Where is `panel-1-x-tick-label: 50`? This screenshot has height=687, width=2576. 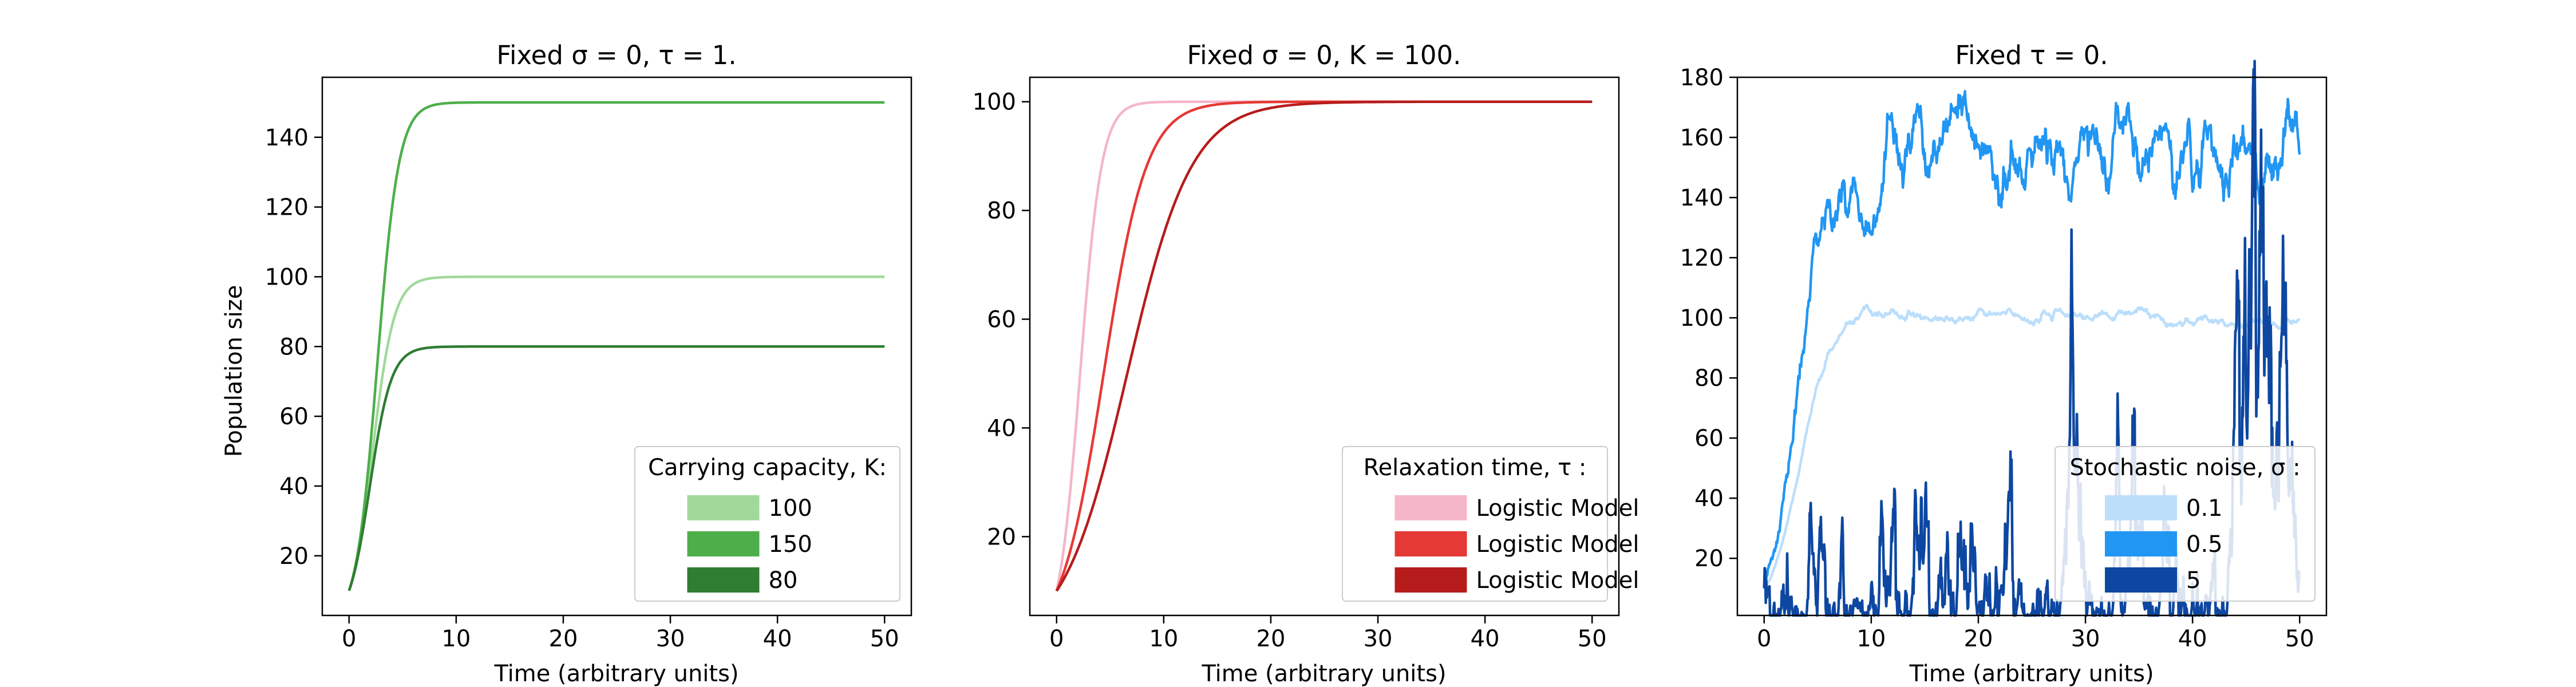
panel-1-x-tick-label: 50 is located at coordinates (884, 639).